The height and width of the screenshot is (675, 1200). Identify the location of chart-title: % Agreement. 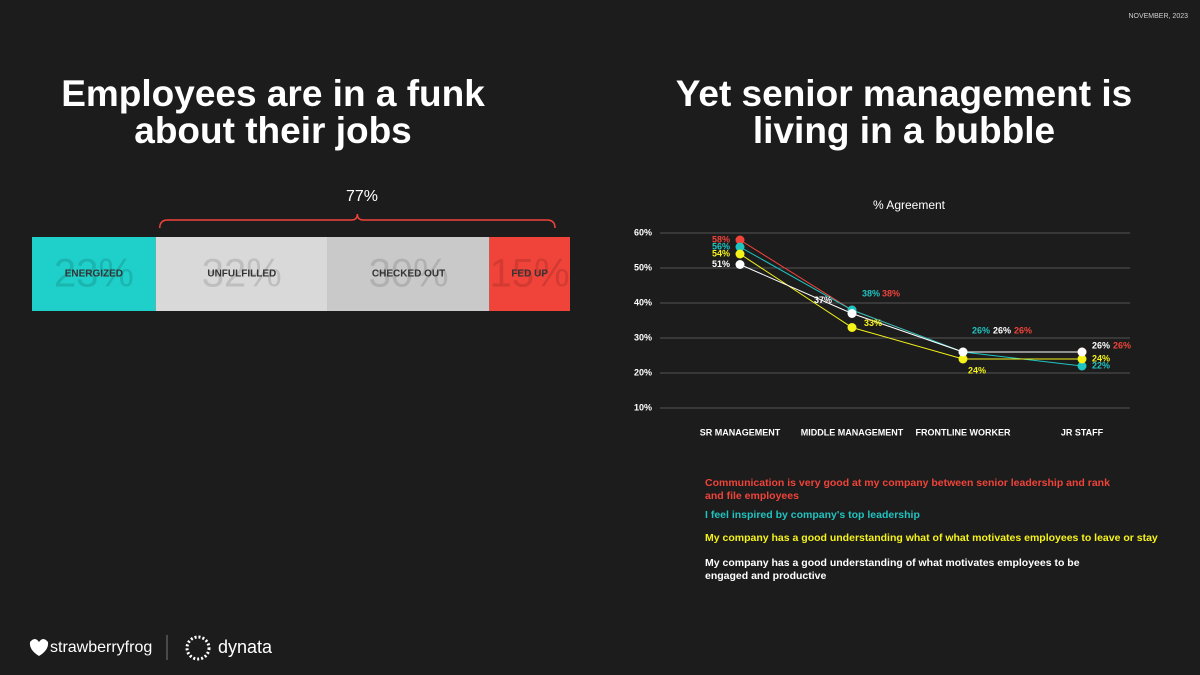
(909, 205).